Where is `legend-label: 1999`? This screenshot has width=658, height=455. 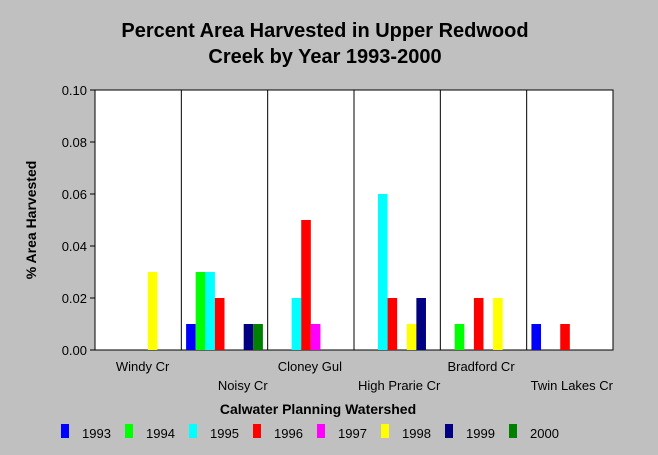 legend-label: 1999 is located at coordinates (480, 433).